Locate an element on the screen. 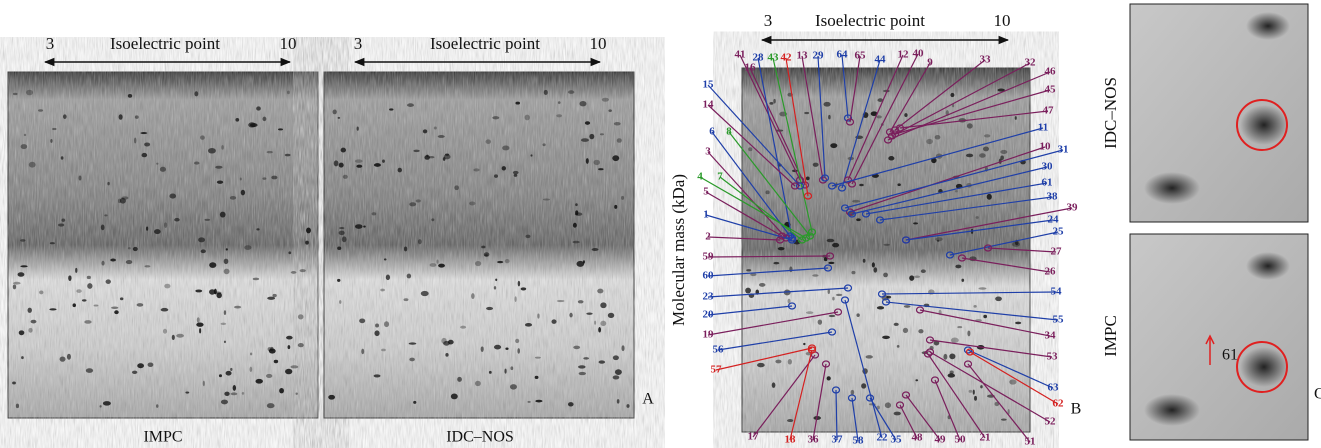 This screenshot has height=448, width=1321. spot-label: 8 is located at coordinates (729, 132).